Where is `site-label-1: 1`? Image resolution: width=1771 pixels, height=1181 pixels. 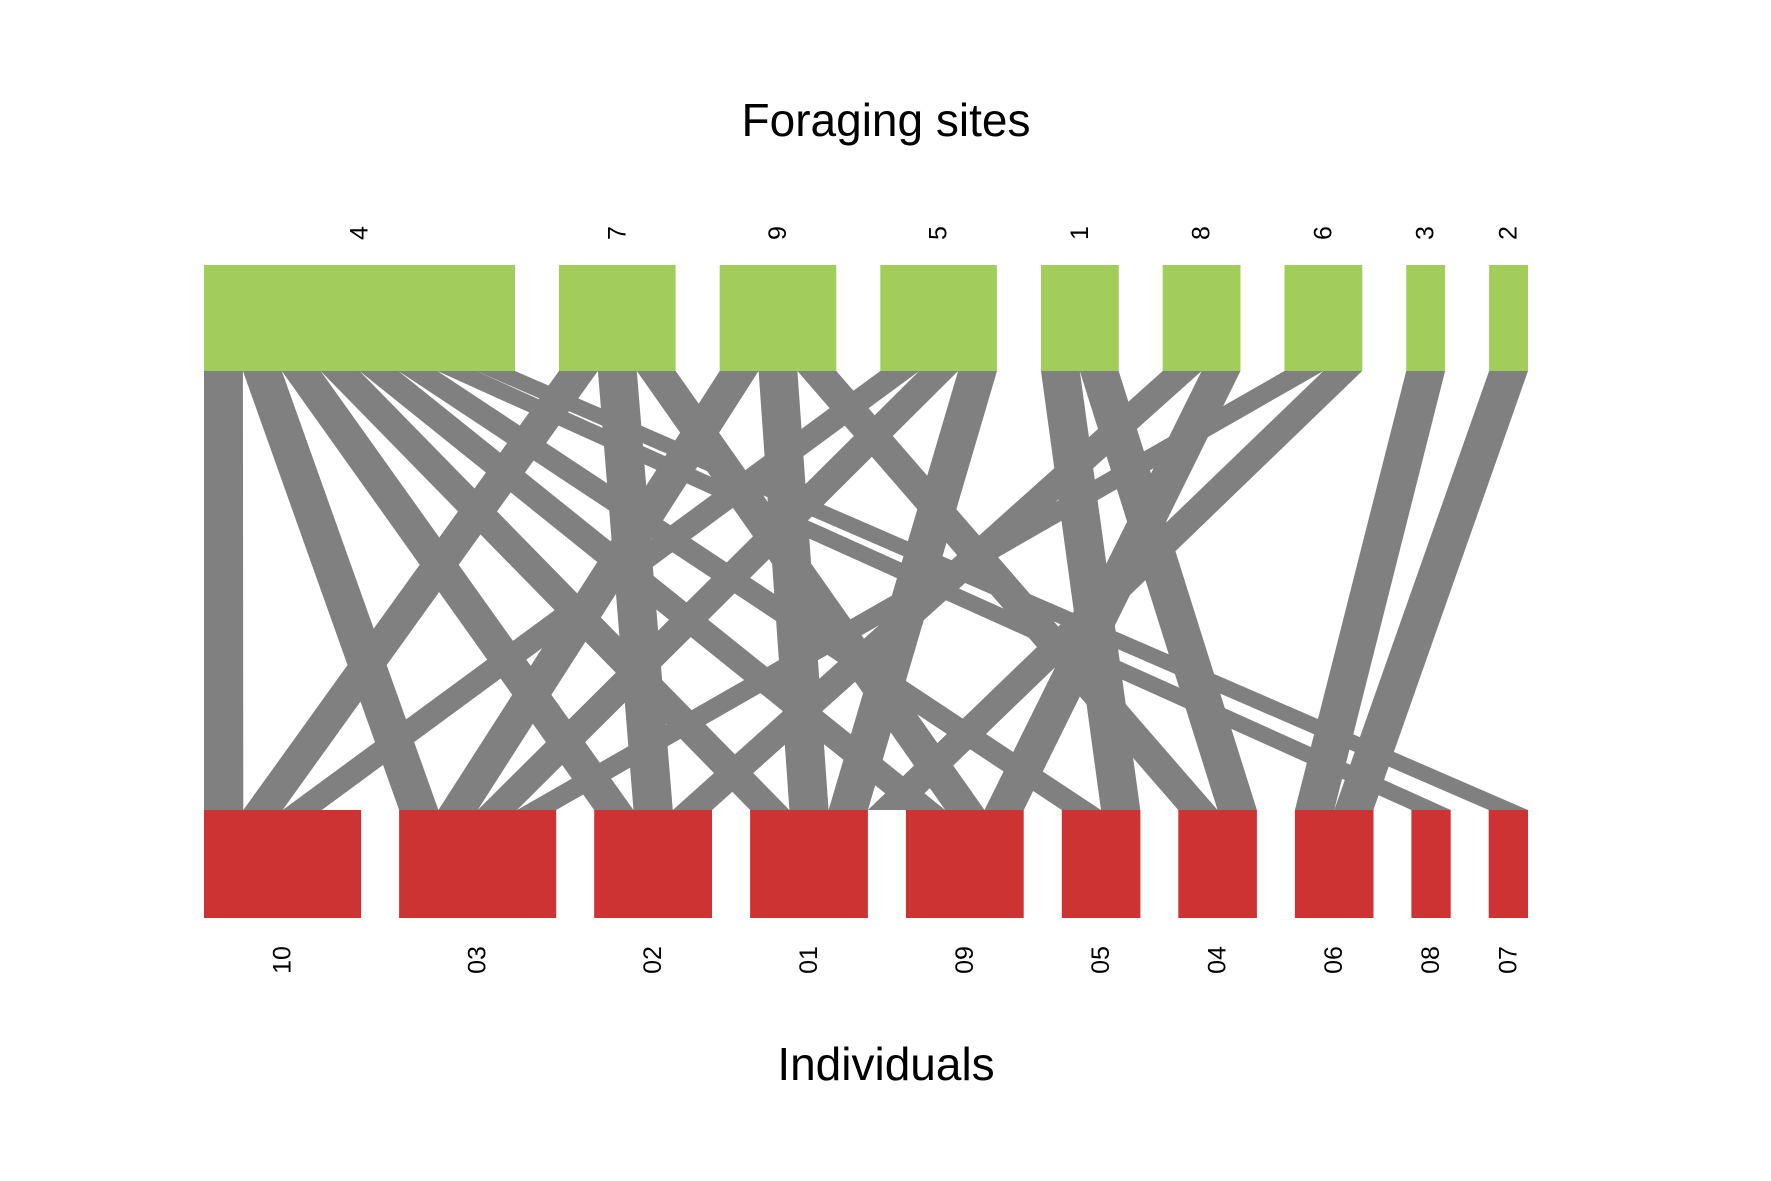 site-label-1: 1 is located at coordinates (1080, 233).